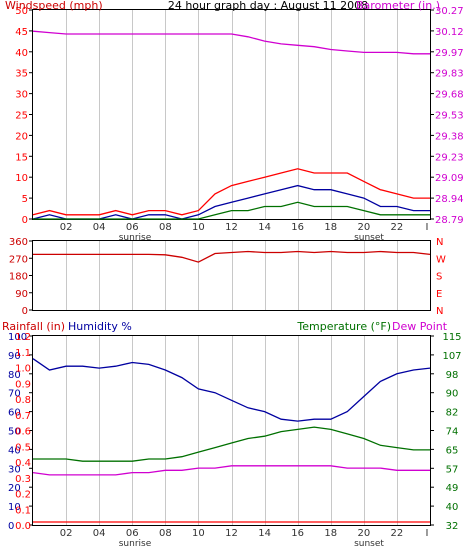 The width and height of the screenshot is (465, 556). Describe the element at coordinates (231, 390) in the screenshot. I see `series-humidity` at that location.